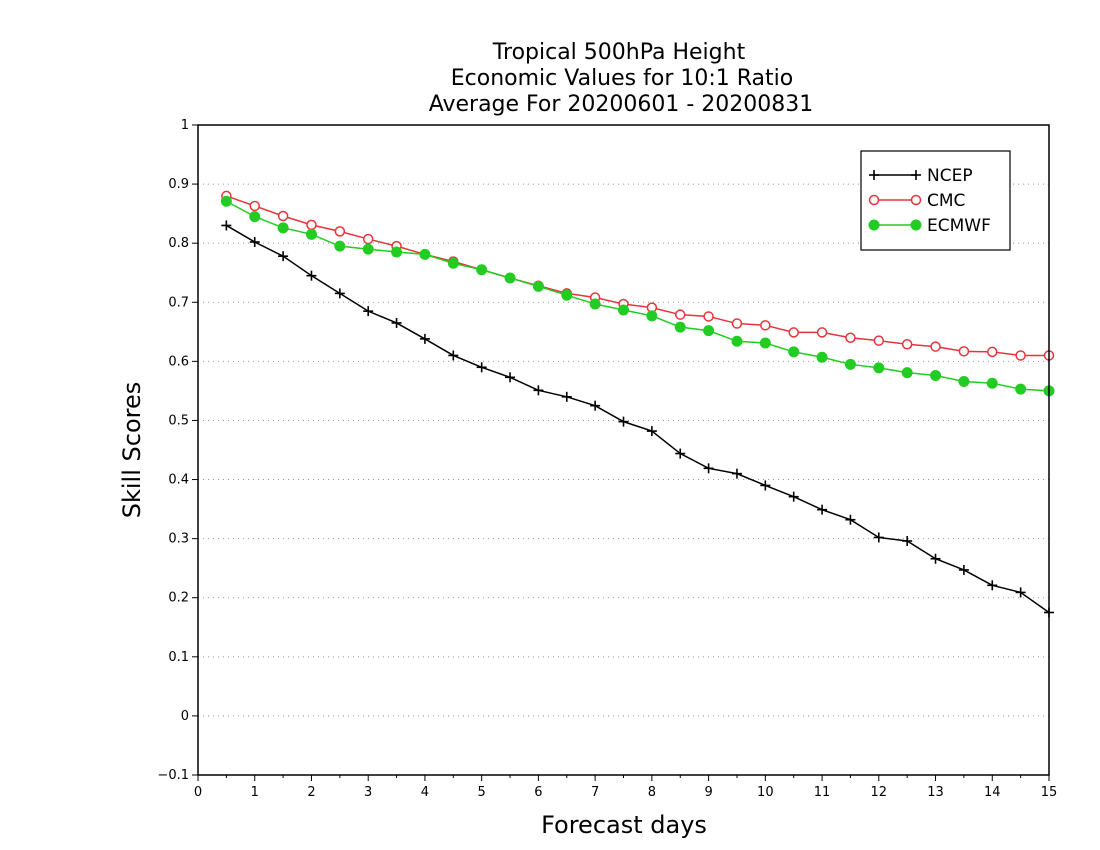 This screenshot has width=1100, height=850. I want to click on x-tick-label: 8, so click(652, 792).